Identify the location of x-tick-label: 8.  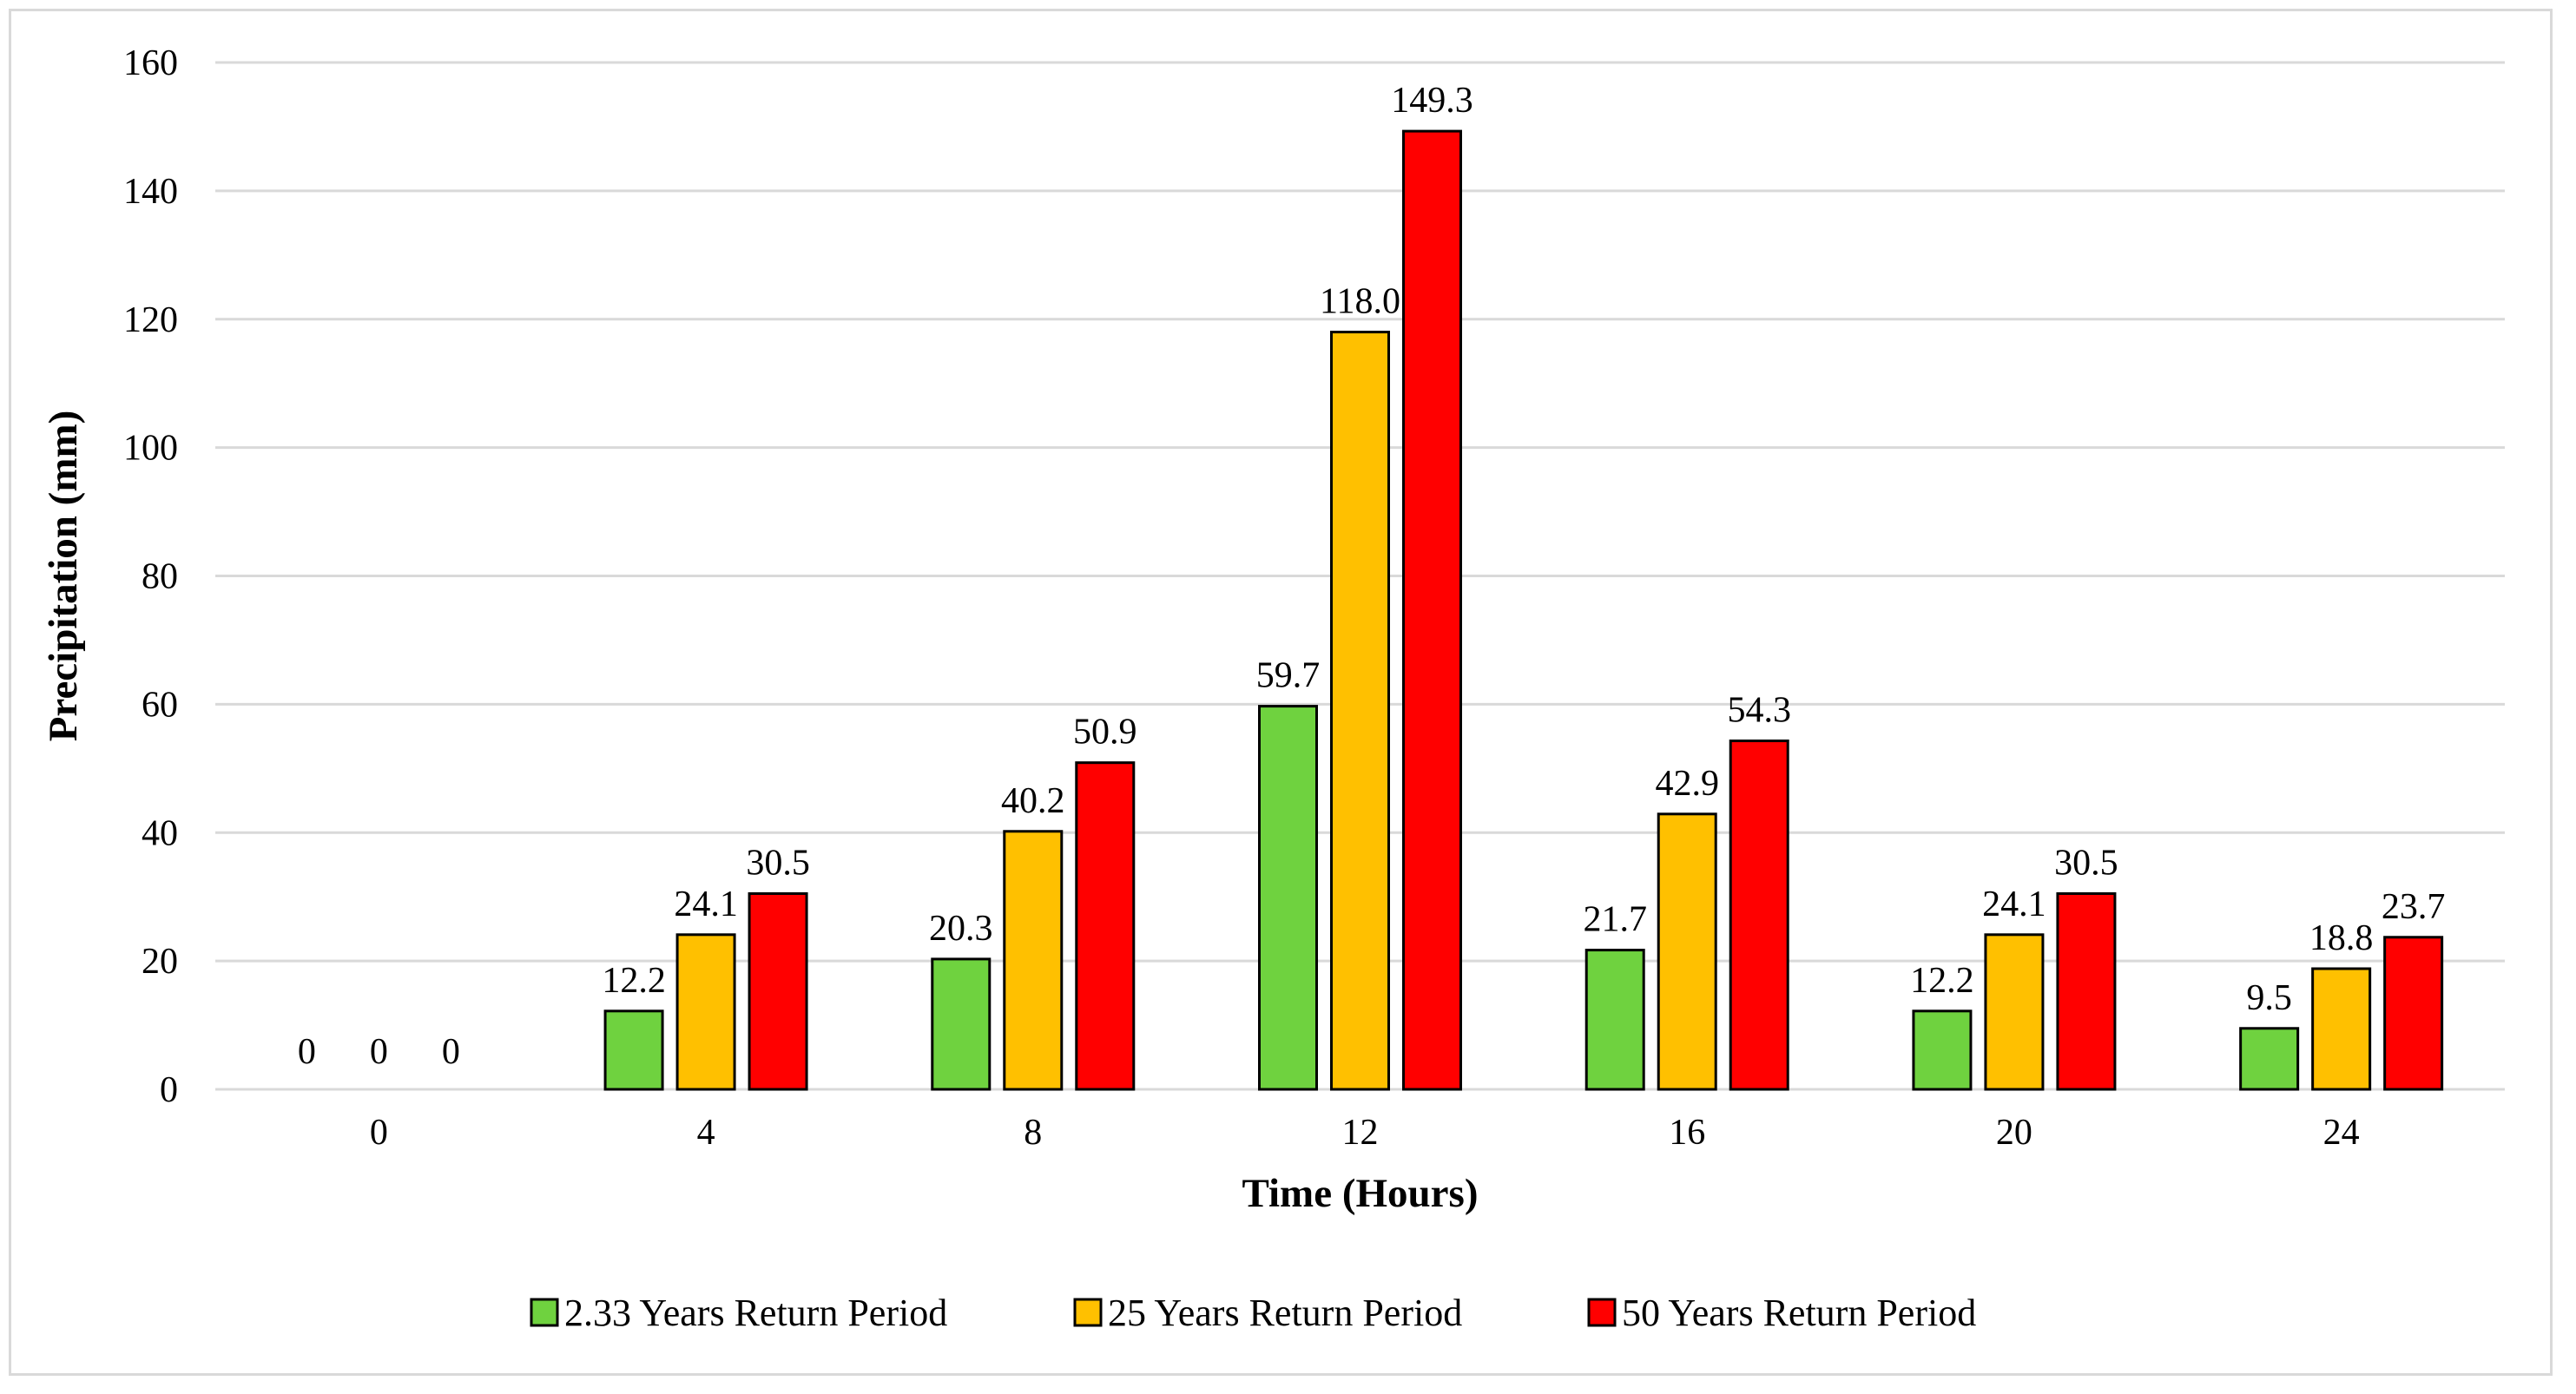
(1033, 1133).